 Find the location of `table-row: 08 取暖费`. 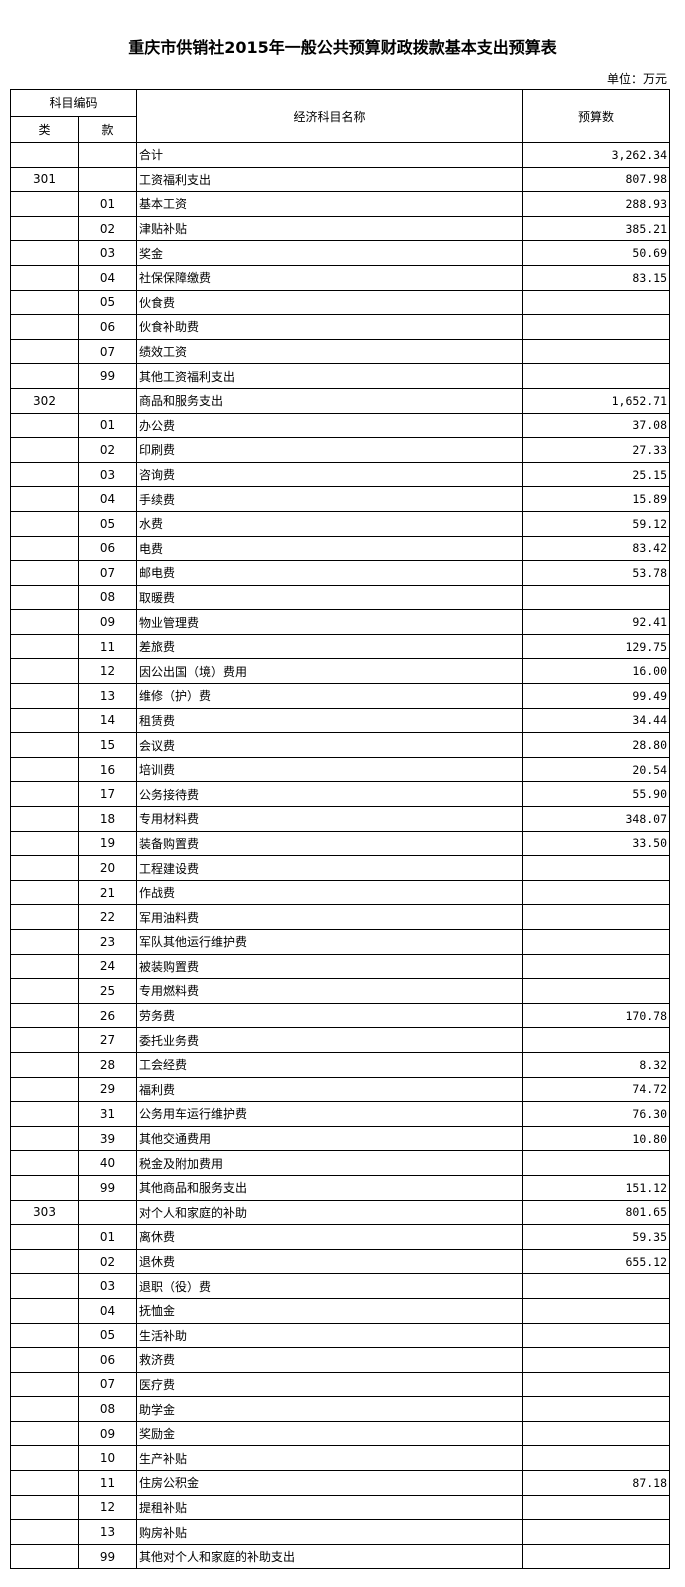

table-row: 08 取暖费 is located at coordinates (340, 597).